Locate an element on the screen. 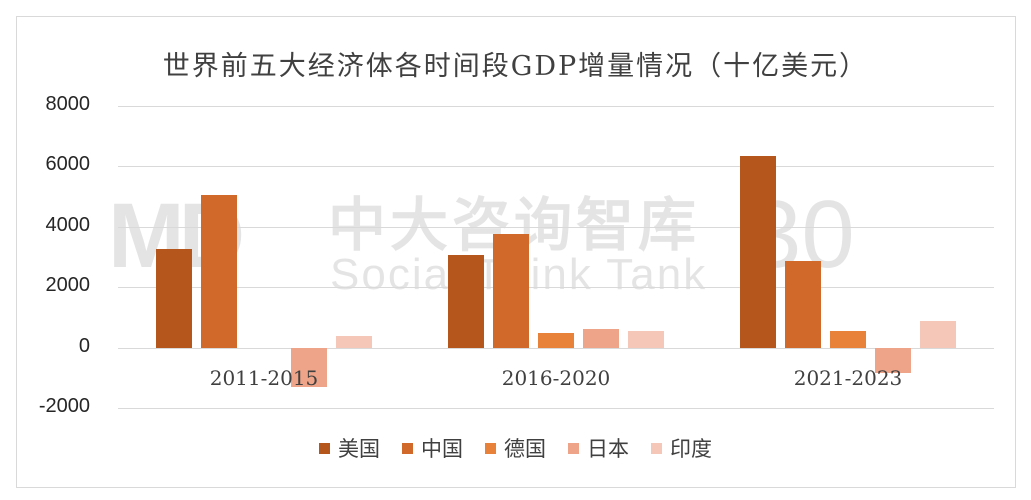 Image resolution: width=1031 pixels, height=500 pixels. legend-item: 德国 is located at coordinates (515, 448).